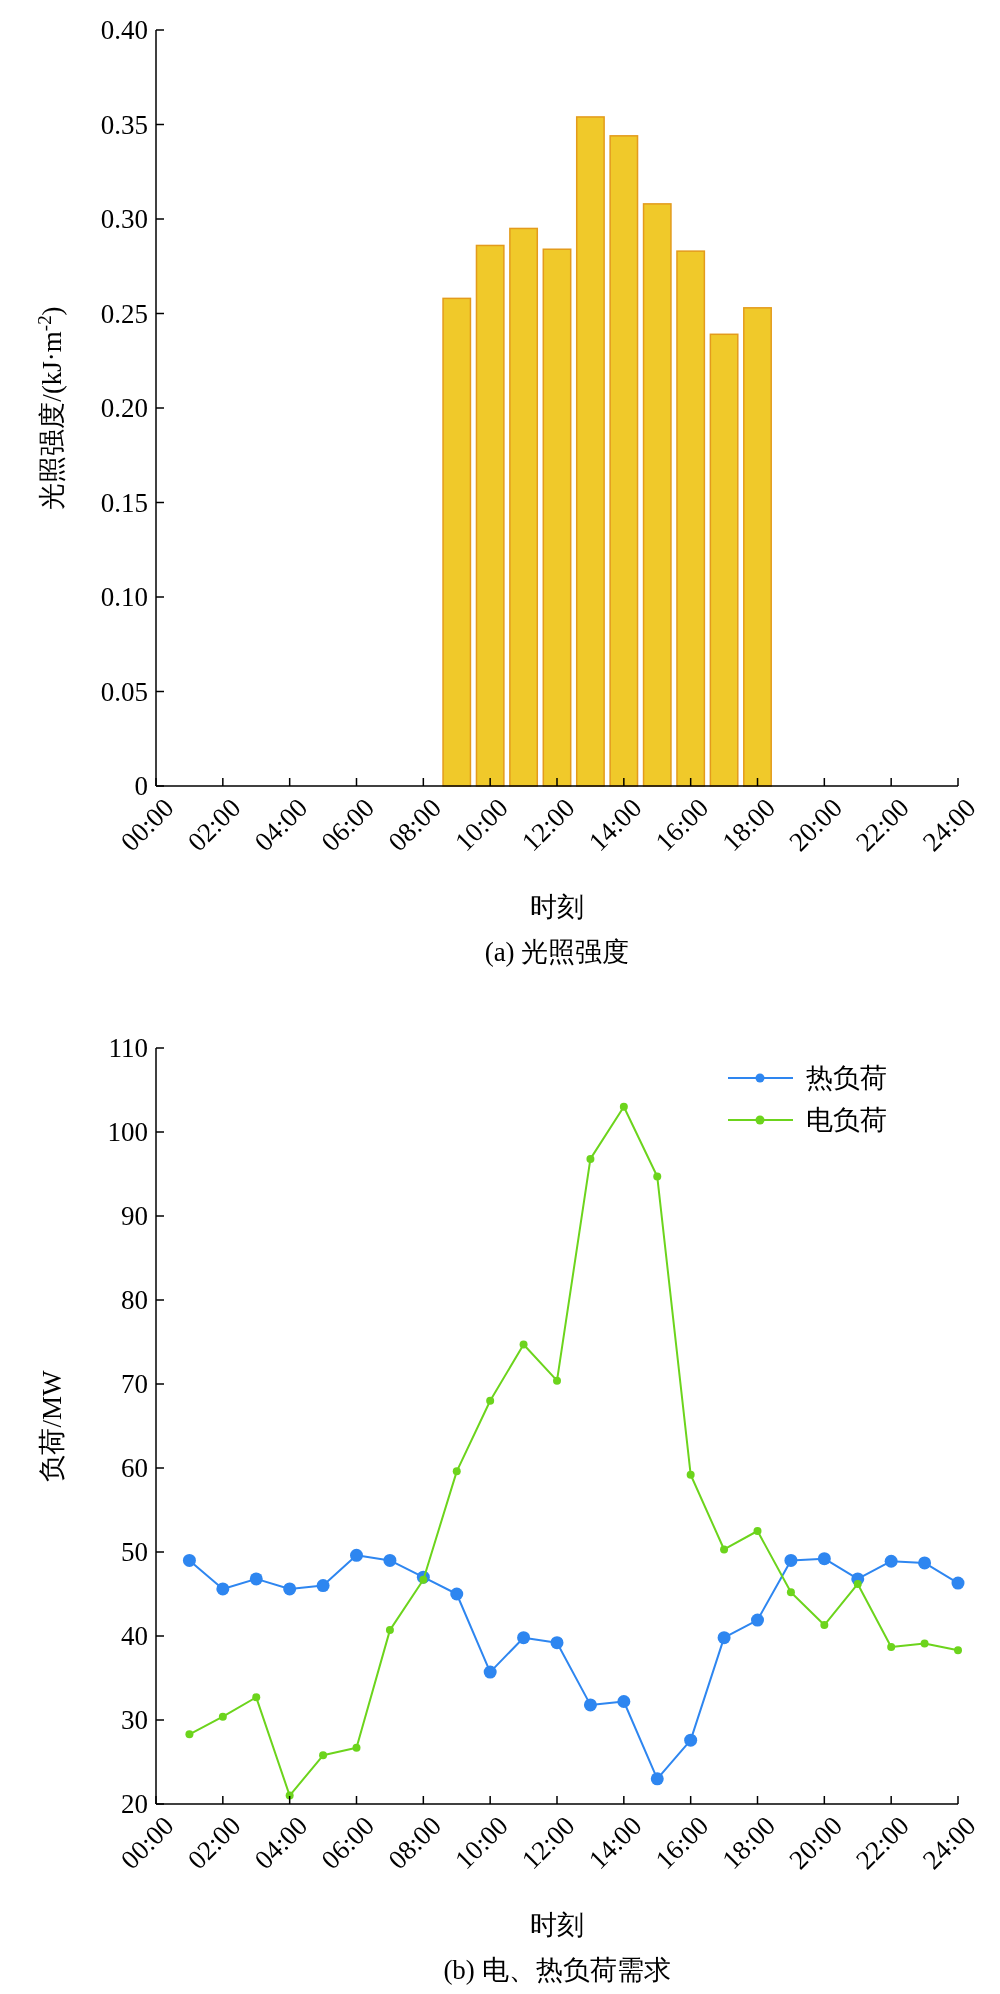 The height and width of the screenshot is (1994, 1000). What do you see at coordinates (134, 1468) in the screenshot?
I see `y-tick-label: 60` at bounding box center [134, 1468].